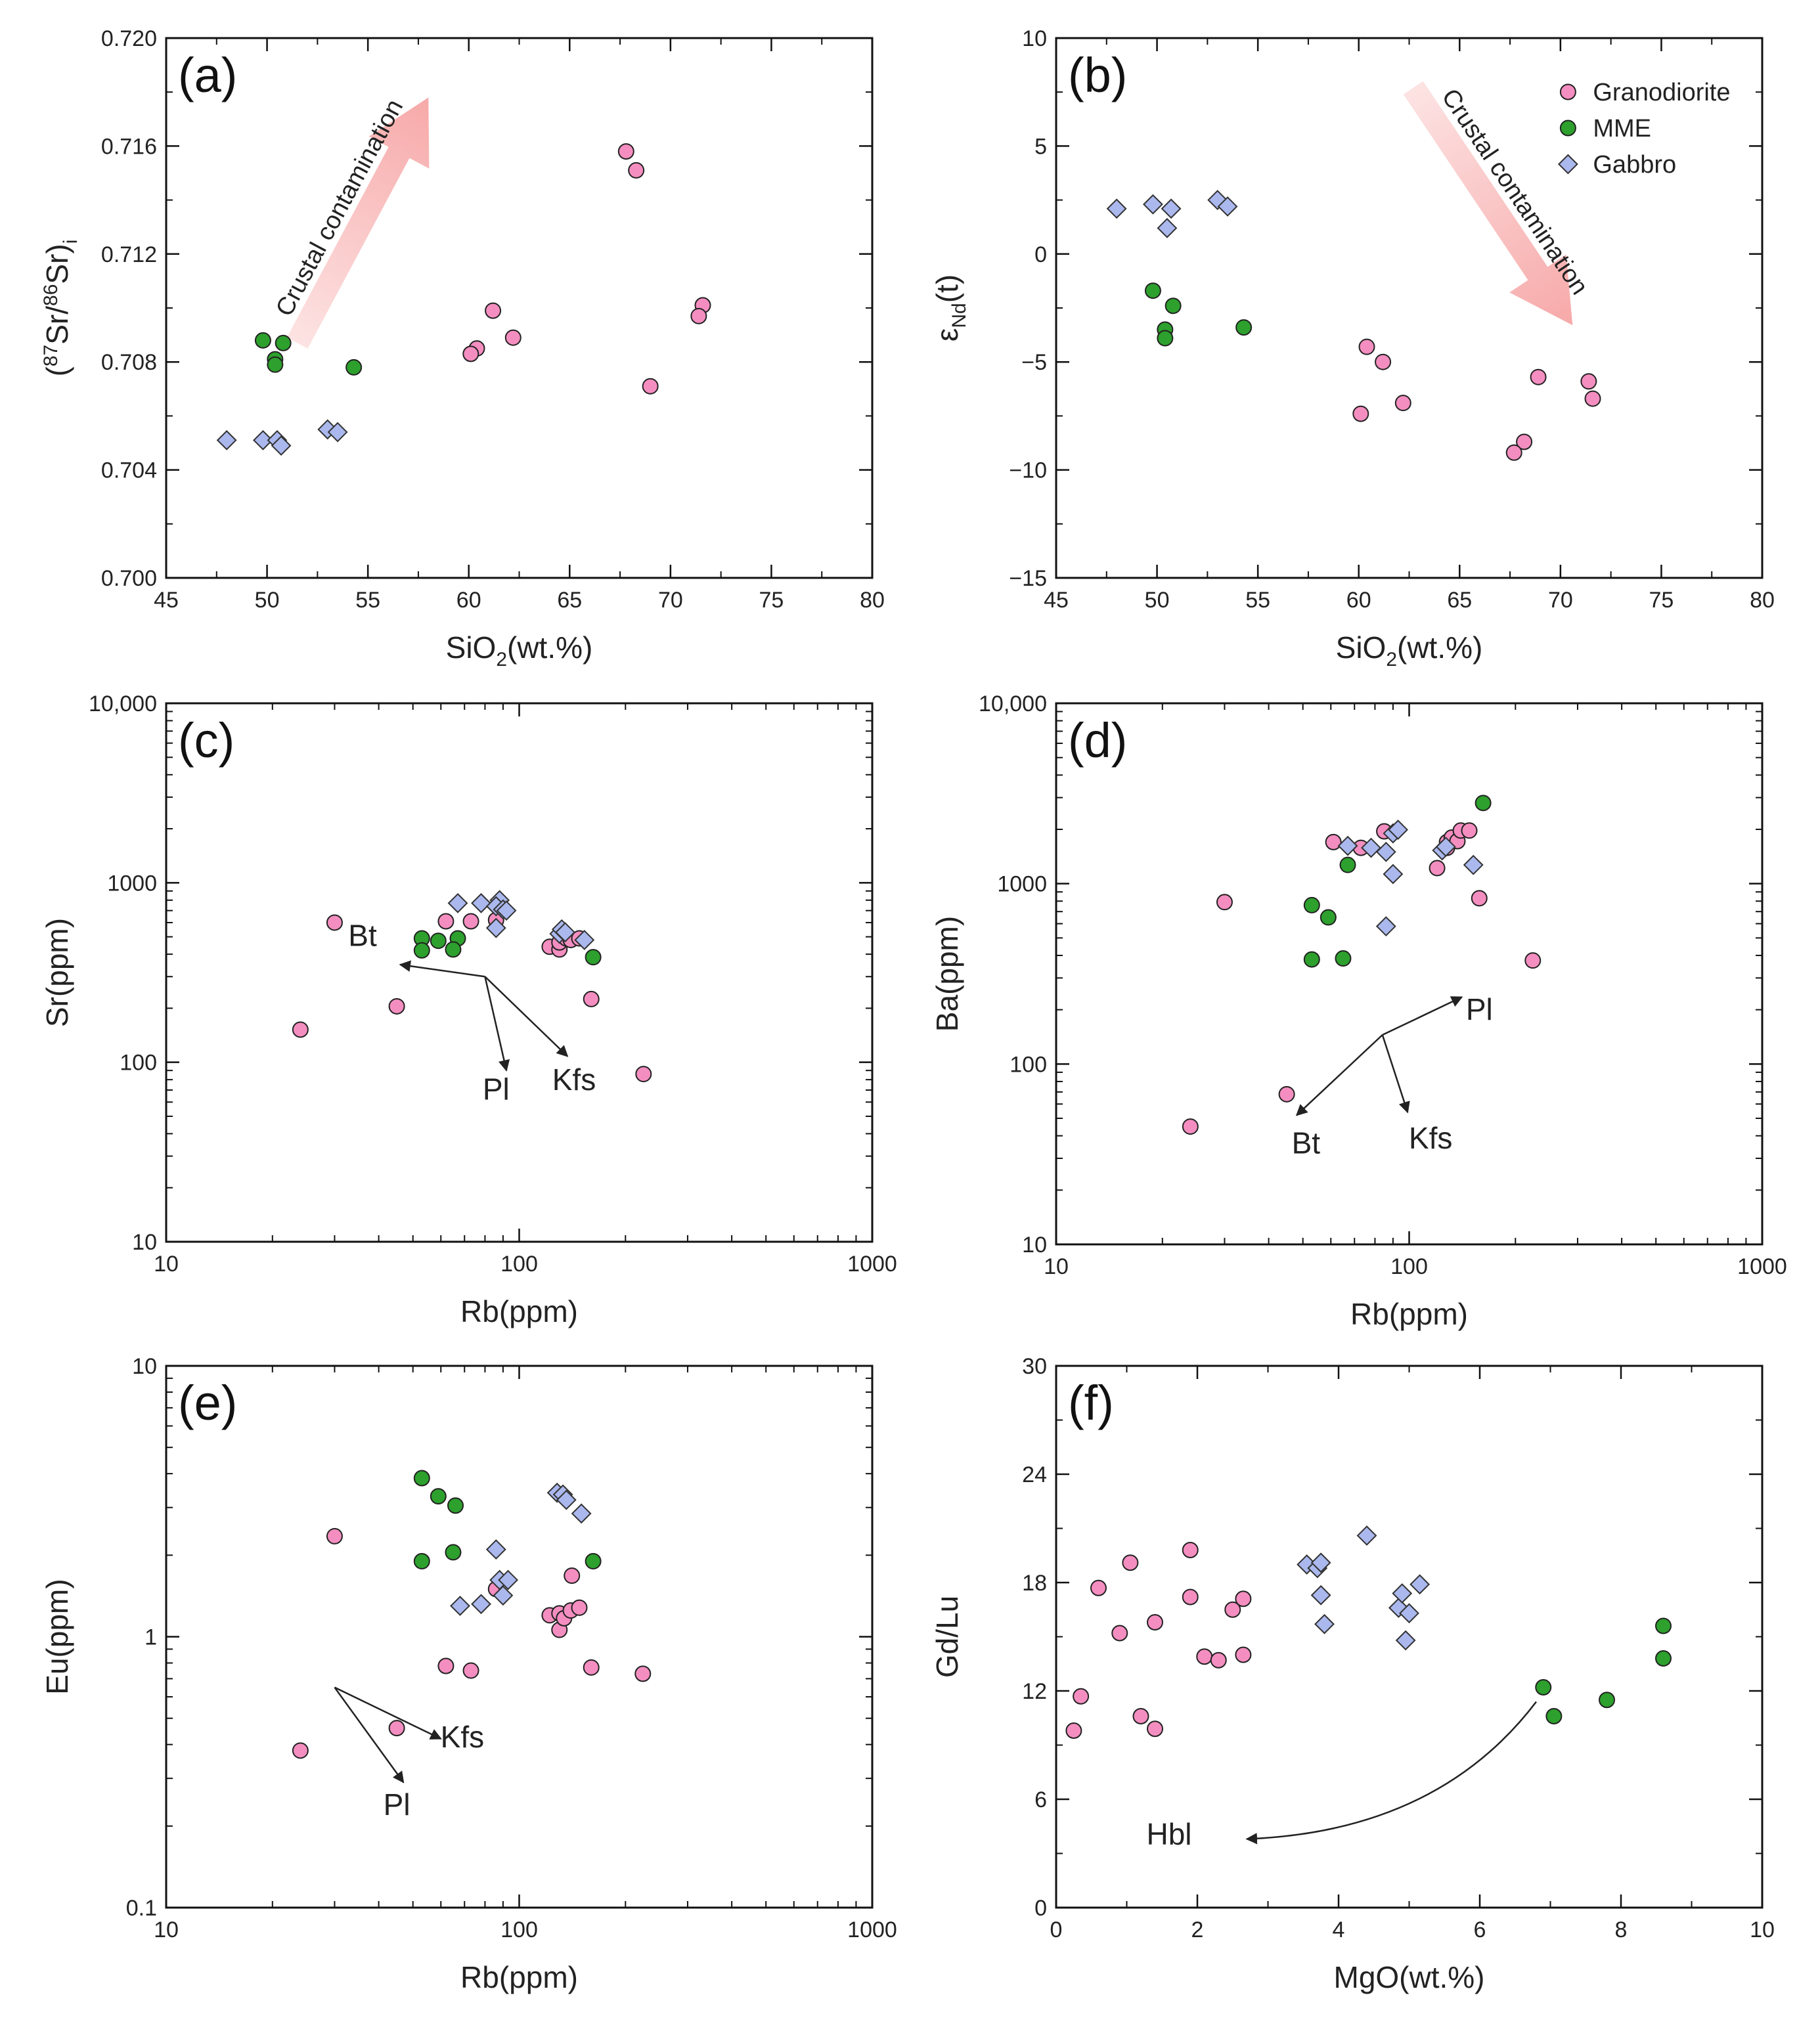 This screenshot has width=1820, height=2035. What do you see at coordinates (1034, 1691) in the screenshot?
I see `y-tick-label: 12` at bounding box center [1034, 1691].